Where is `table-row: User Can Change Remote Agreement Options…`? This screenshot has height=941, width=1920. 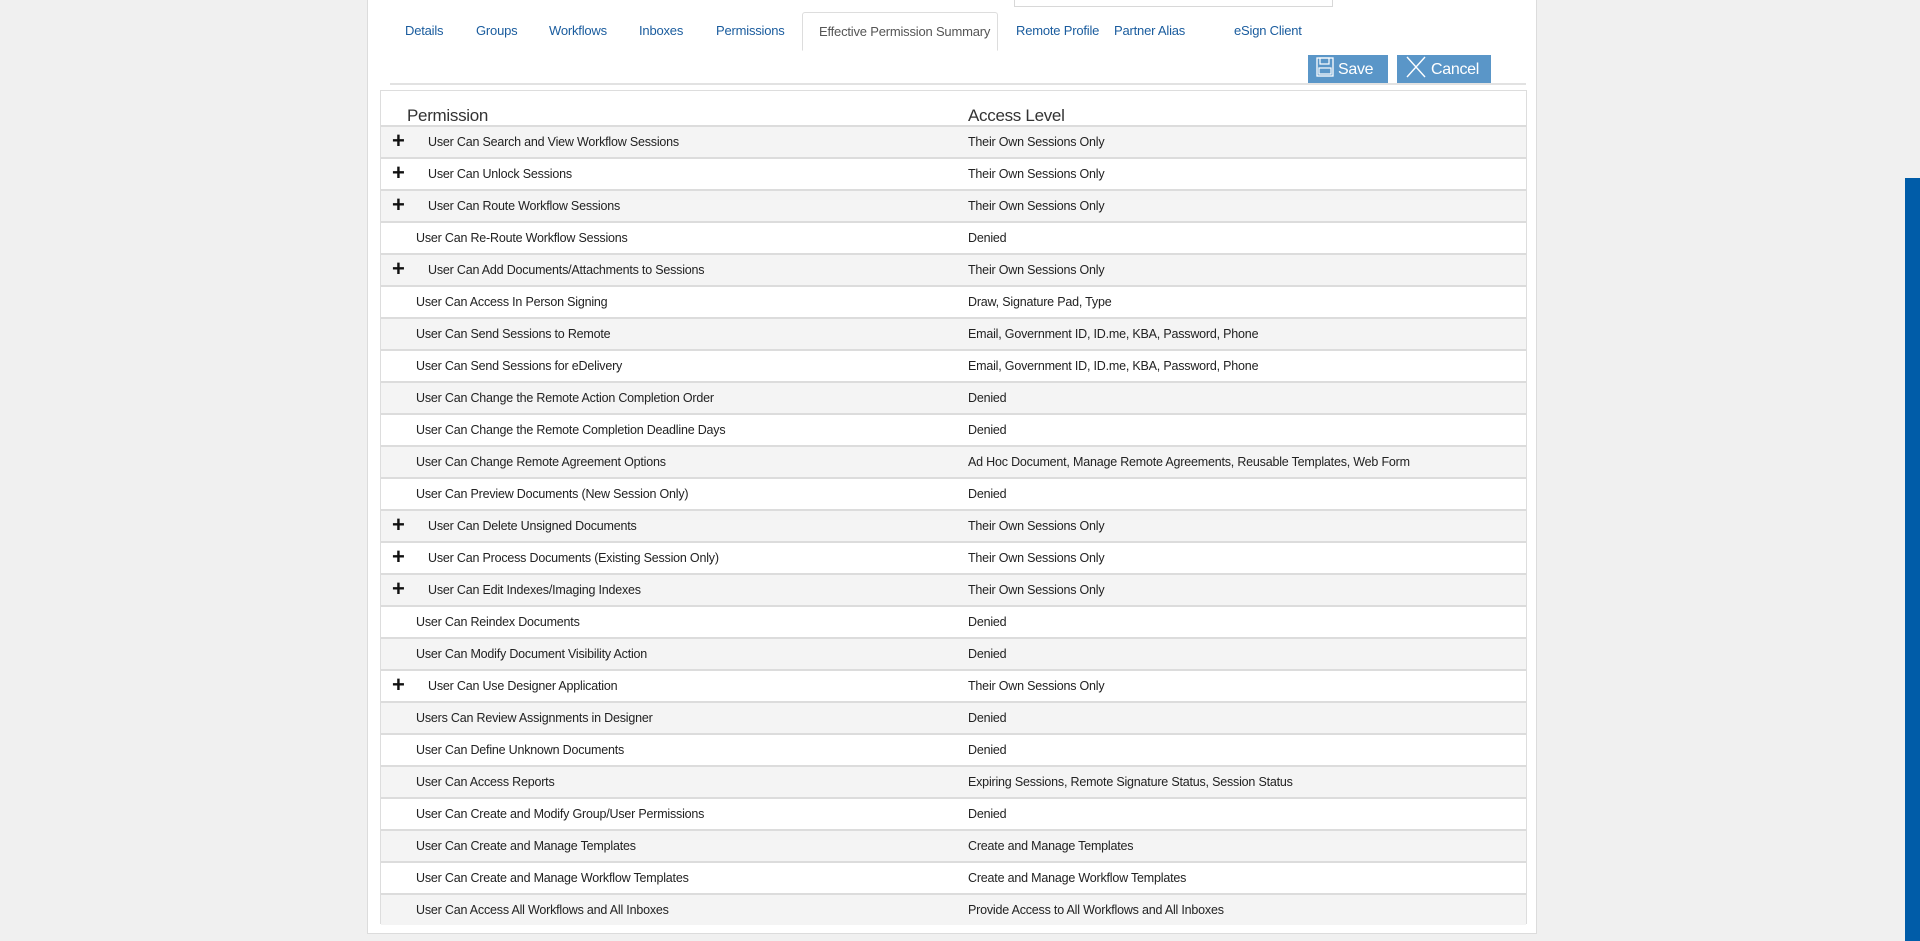 table-row: User Can Change Remote Agreement Options… is located at coordinates (953, 461).